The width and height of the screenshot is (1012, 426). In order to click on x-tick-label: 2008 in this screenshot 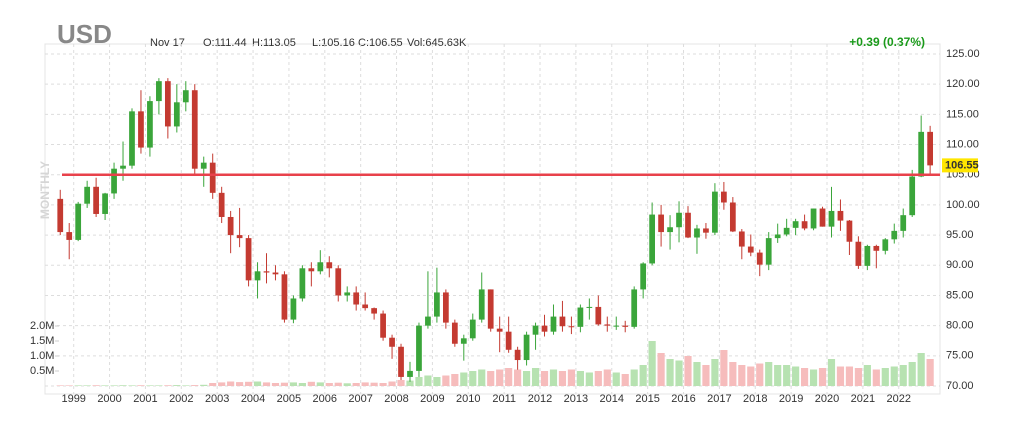, I will do `click(396, 399)`.